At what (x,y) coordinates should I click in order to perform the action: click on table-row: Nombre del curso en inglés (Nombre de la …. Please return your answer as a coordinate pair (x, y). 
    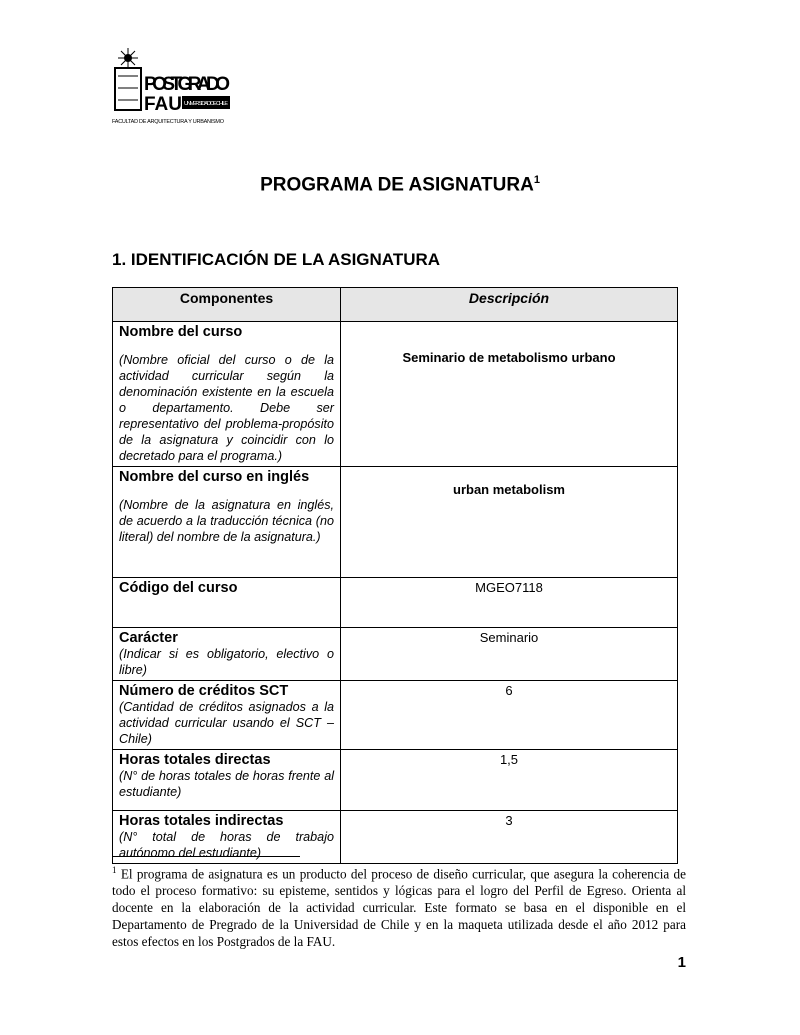
    Looking at the image, I should click on (395, 522).